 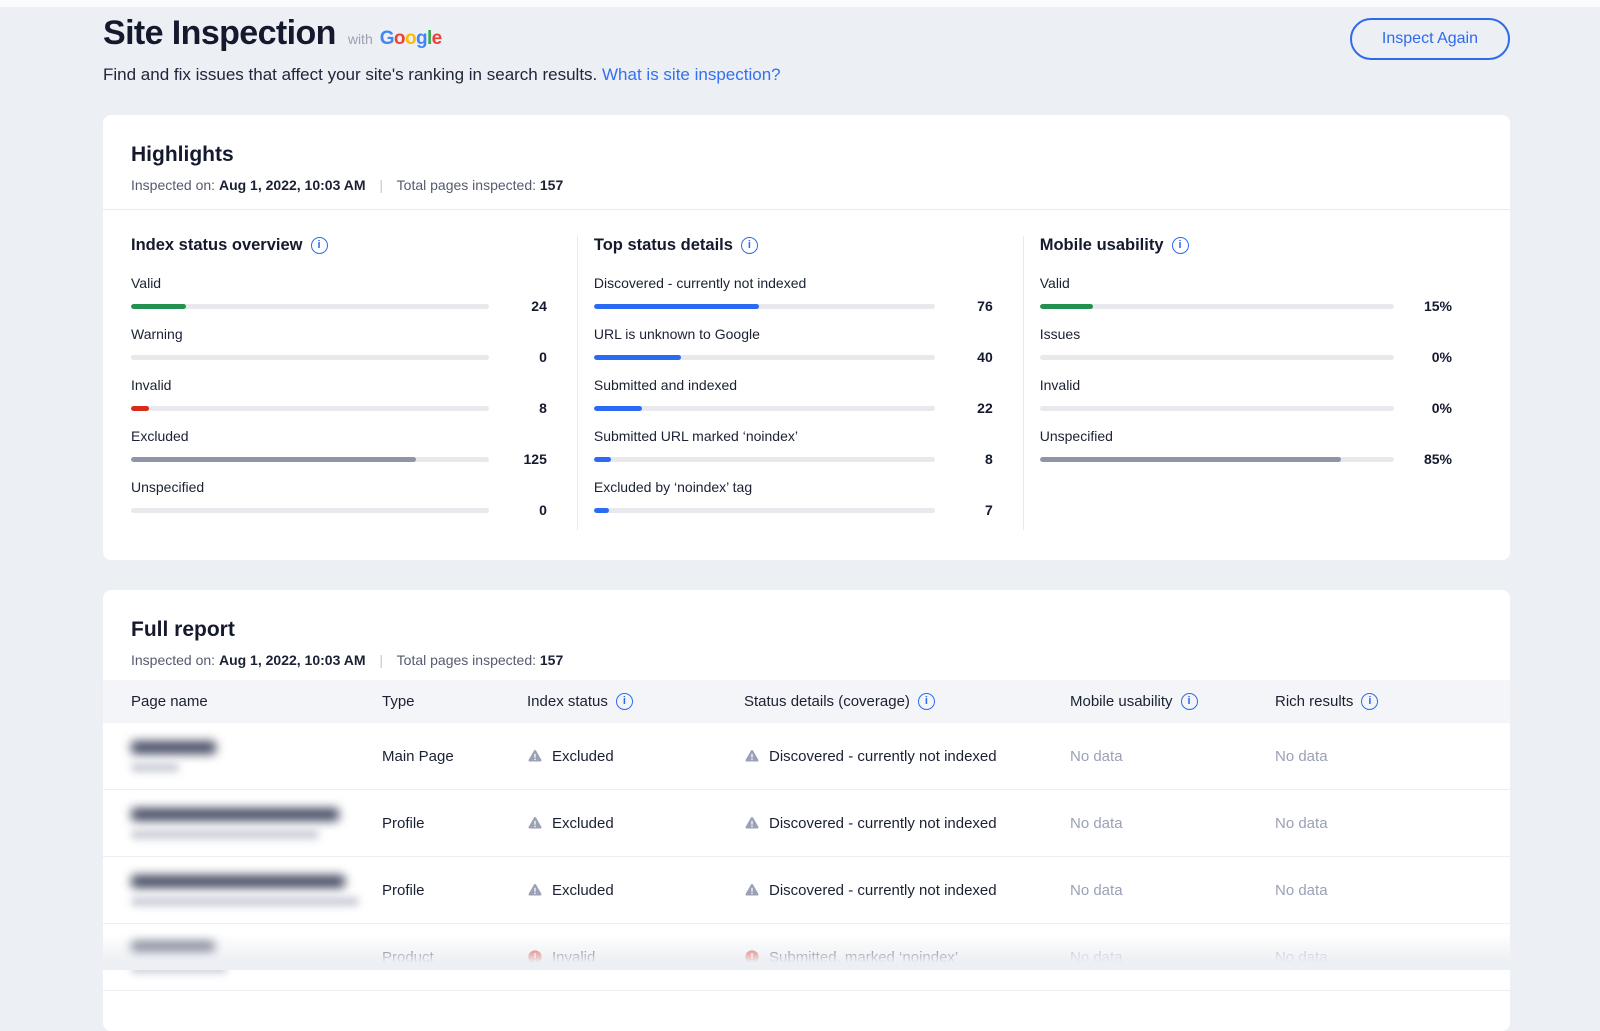 I want to click on stat-bar-row: 24, so click(x=339, y=306).